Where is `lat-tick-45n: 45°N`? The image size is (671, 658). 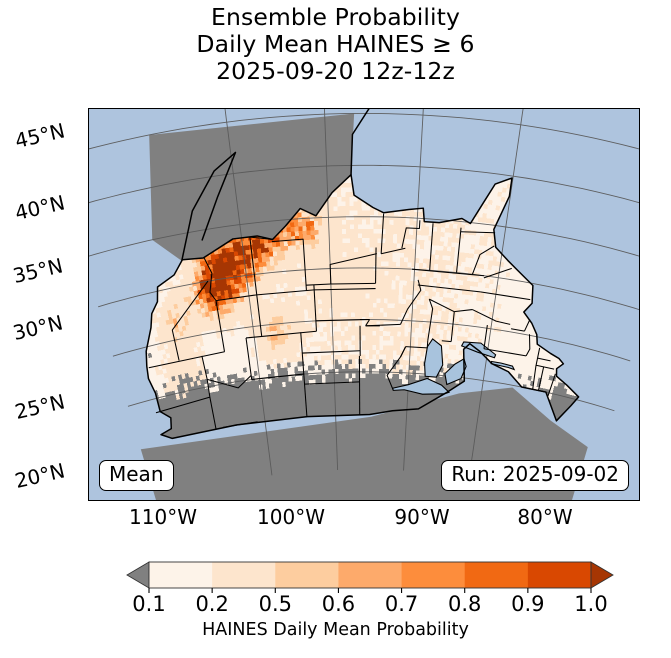
lat-tick-45n: 45°N is located at coordinates (40, 136).